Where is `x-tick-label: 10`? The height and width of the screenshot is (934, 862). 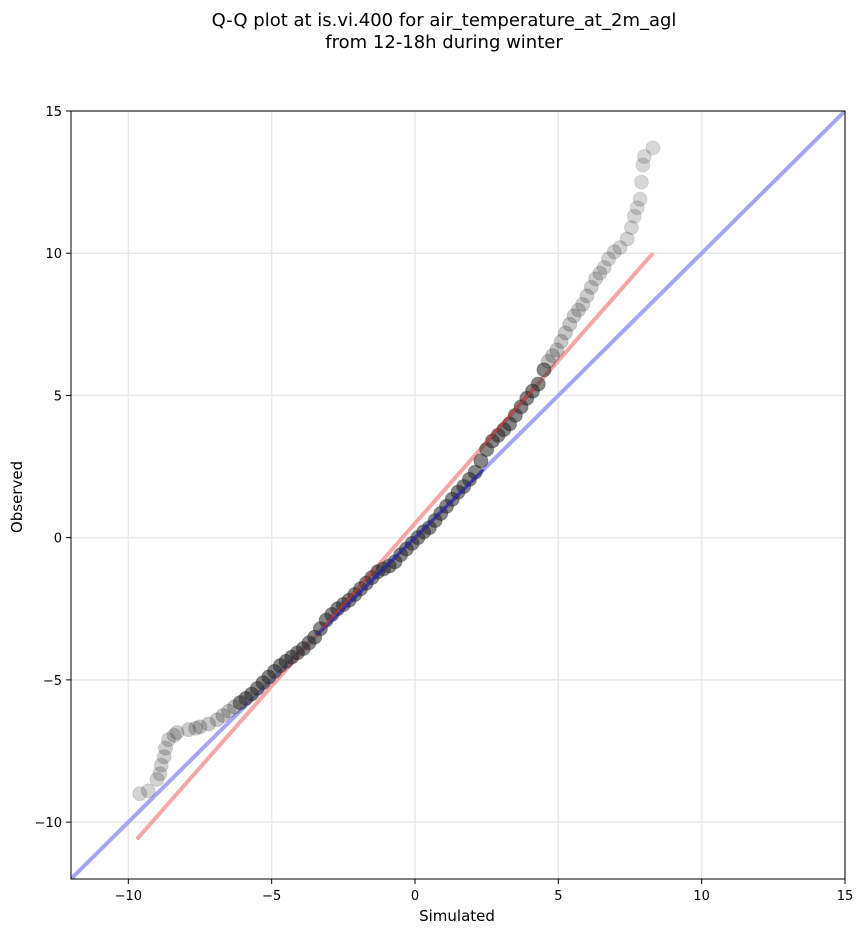 x-tick-label: 10 is located at coordinates (701, 896).